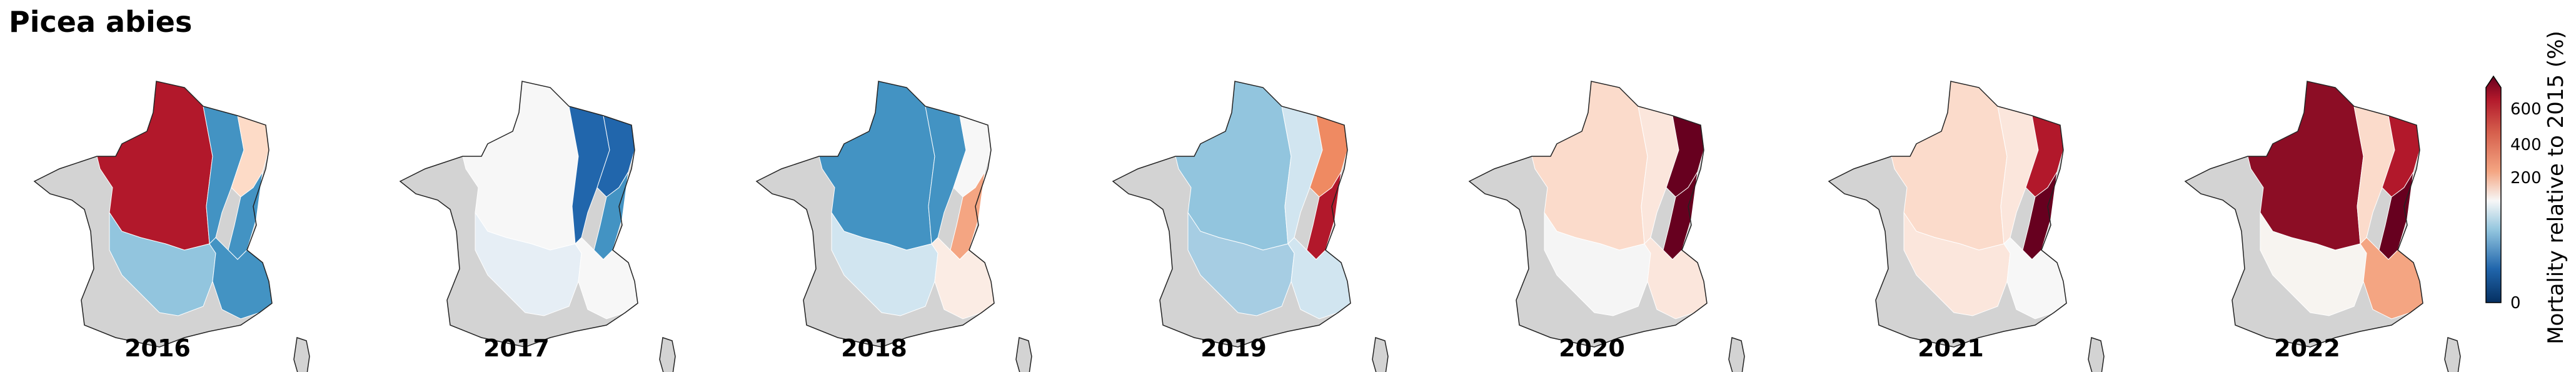  I want to click on map-panel-2020, so click(1606, 226).